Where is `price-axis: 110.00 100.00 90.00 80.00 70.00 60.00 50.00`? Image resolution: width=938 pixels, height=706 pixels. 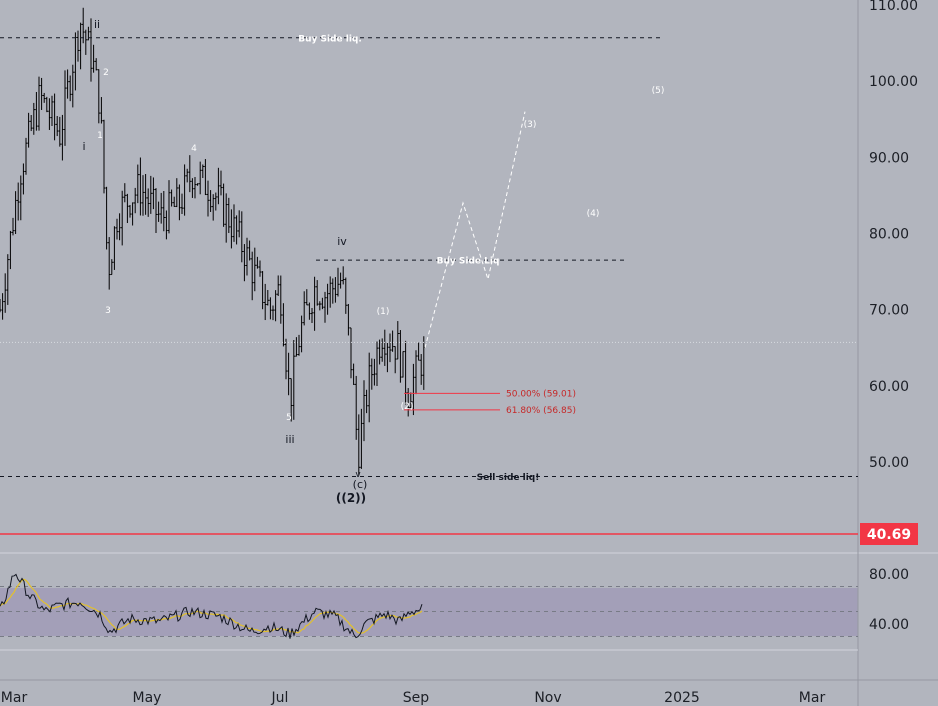 price-axis: 110.00 100.00 90.00 80.00 70.00 60.00 50.00 is located at coordinates (893, 235).